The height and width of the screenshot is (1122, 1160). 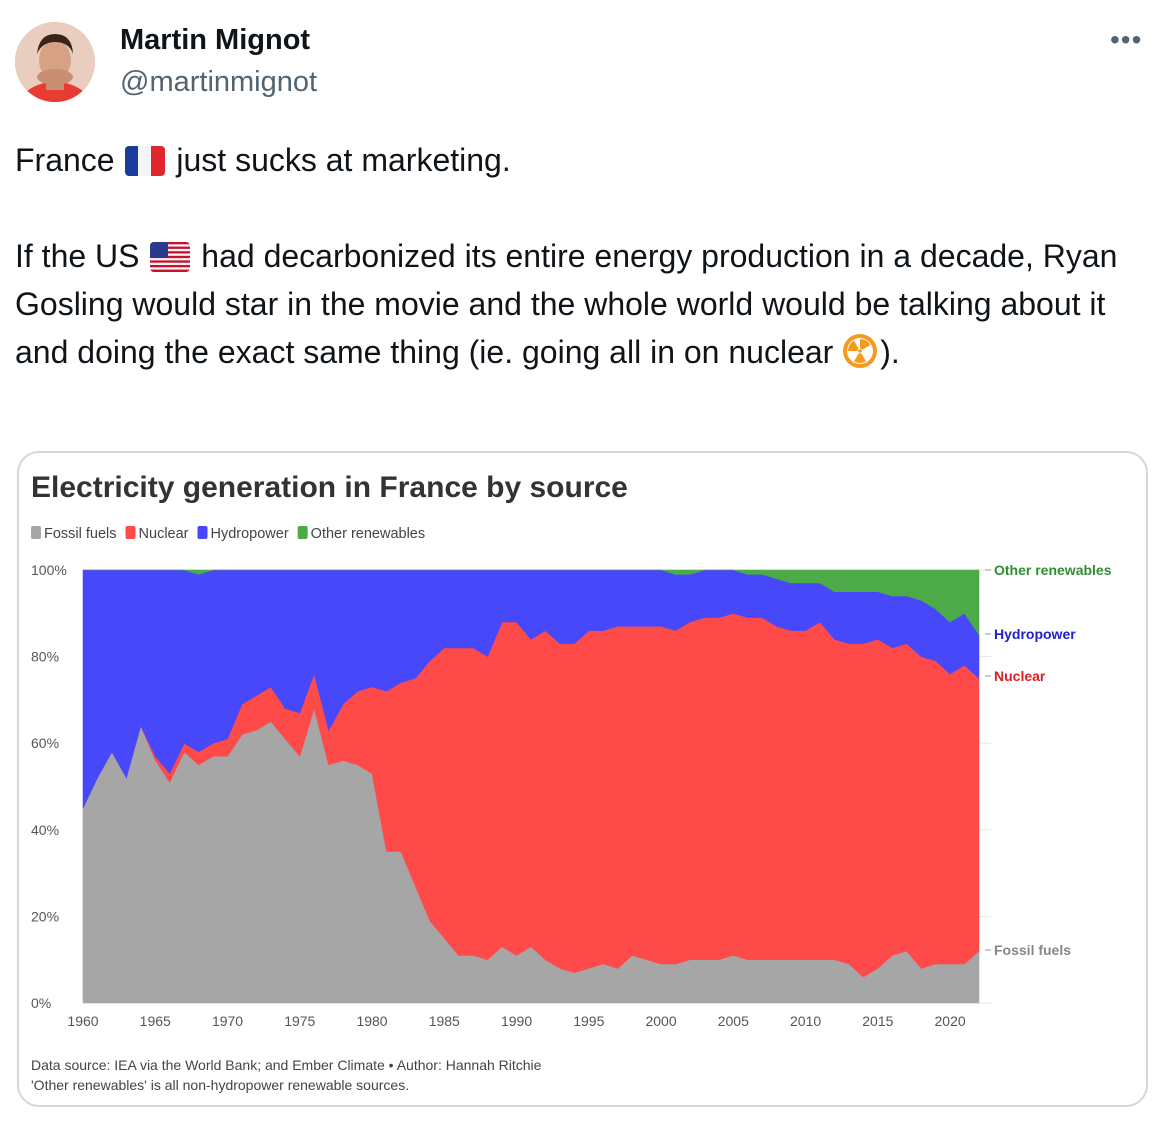 What do you see at coordinates (45, 743) in the screenshot?
I see `y-tick-label: 60%` at bounding box center [45, 743].